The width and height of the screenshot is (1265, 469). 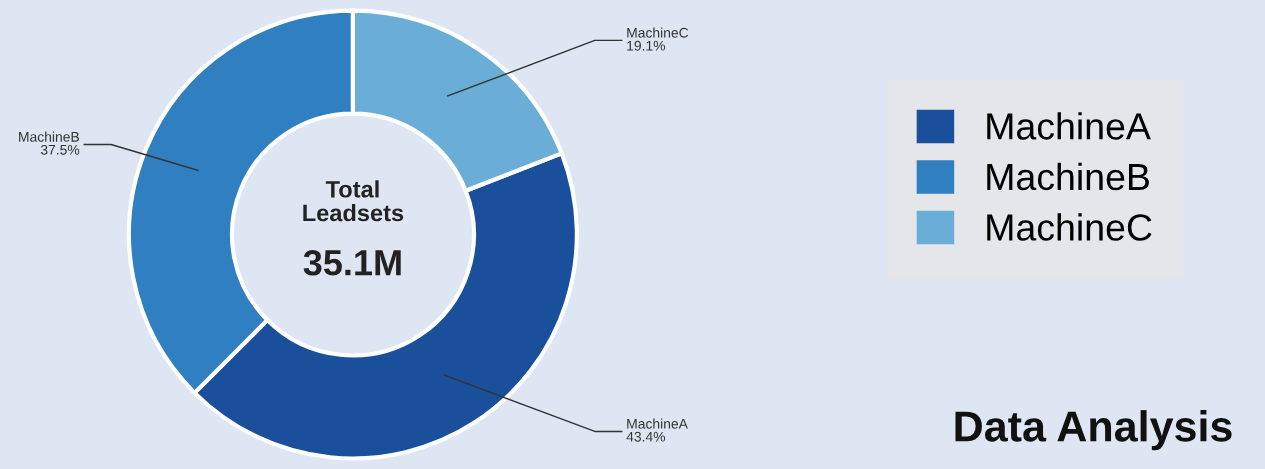 I want to click on slice-label: MachineB, so click(x=49, y=136).